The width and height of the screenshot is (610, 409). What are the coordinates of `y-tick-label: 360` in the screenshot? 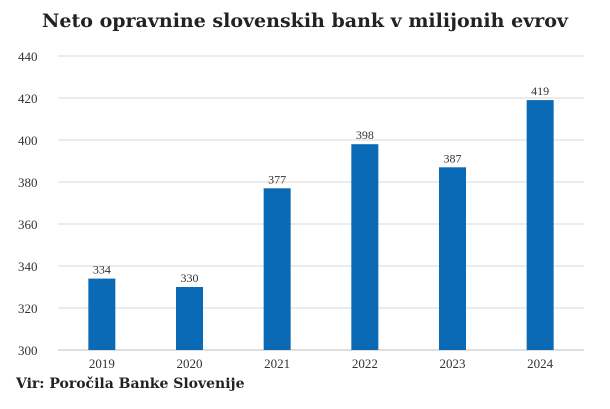 It's located at (28, 224).